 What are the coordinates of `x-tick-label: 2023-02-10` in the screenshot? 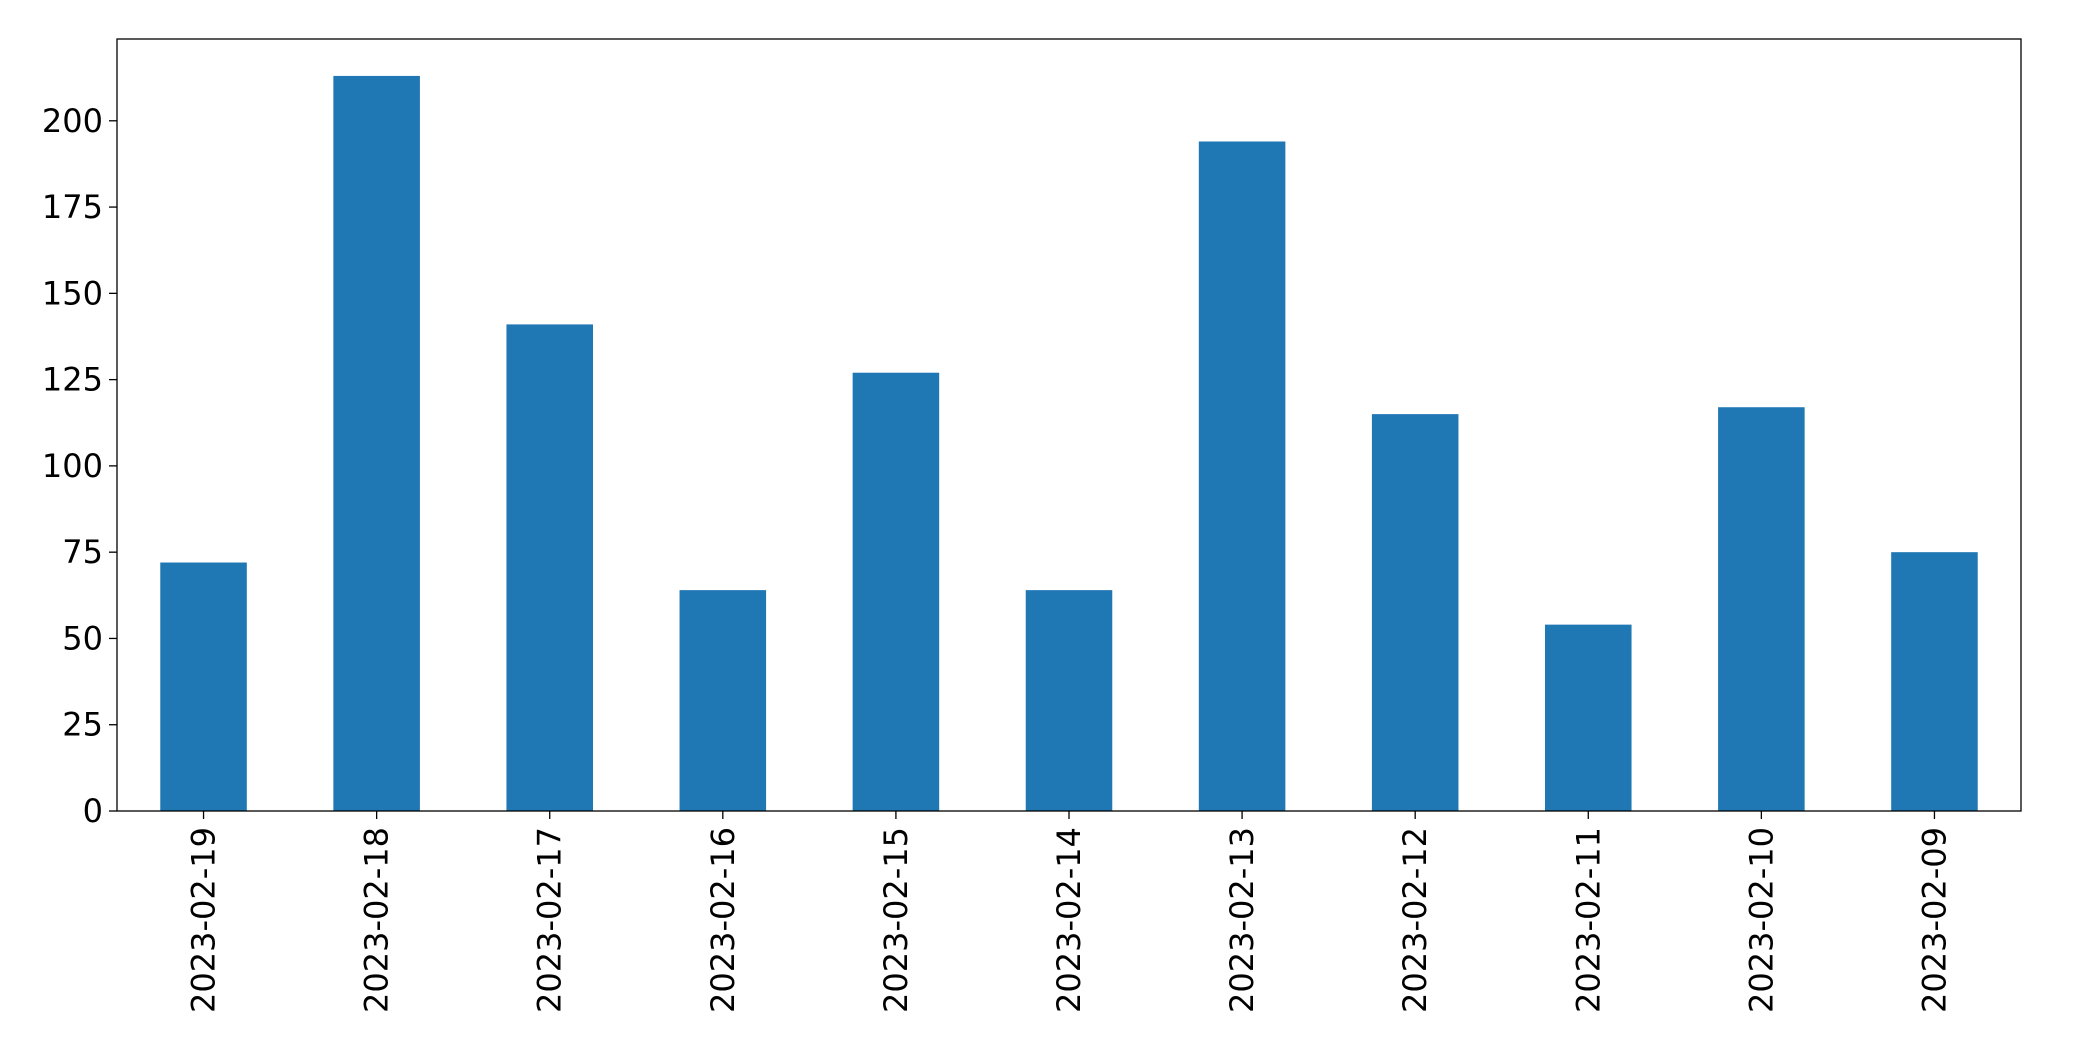 It's located at (1761, 920).